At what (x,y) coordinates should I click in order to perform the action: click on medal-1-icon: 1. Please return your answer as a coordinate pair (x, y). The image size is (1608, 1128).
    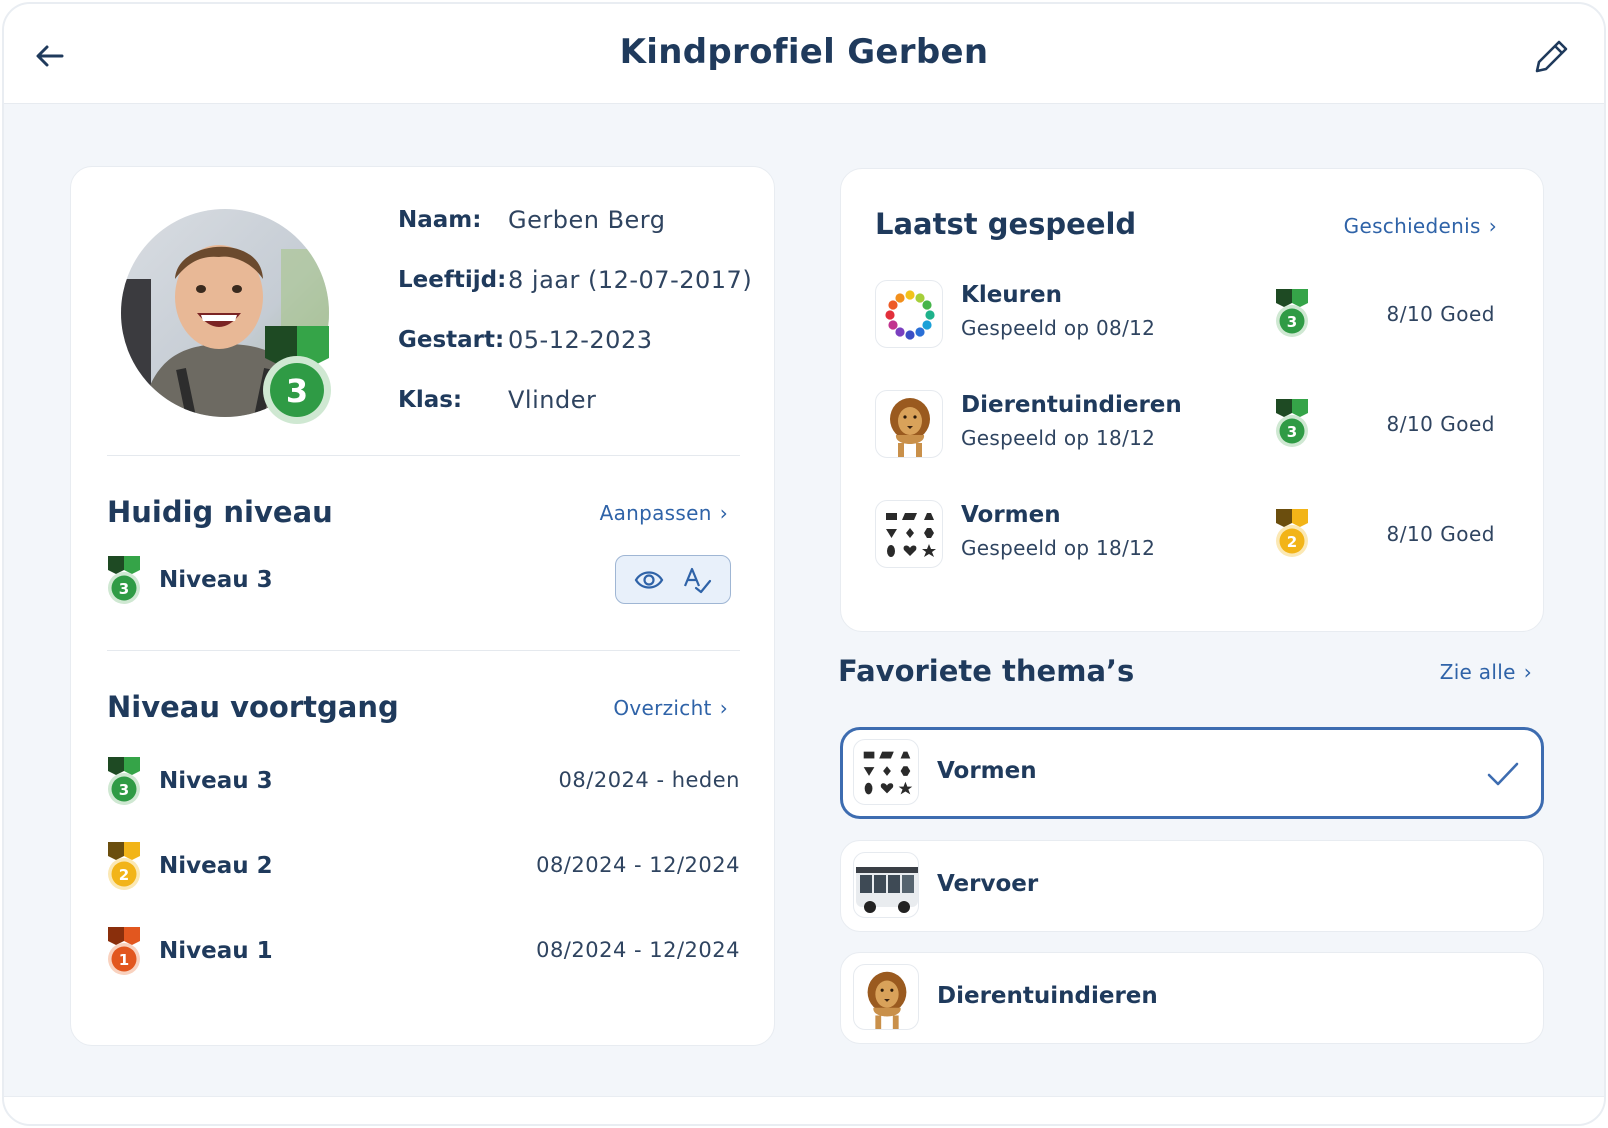
    Looking at the image, I should click on (124, 951).